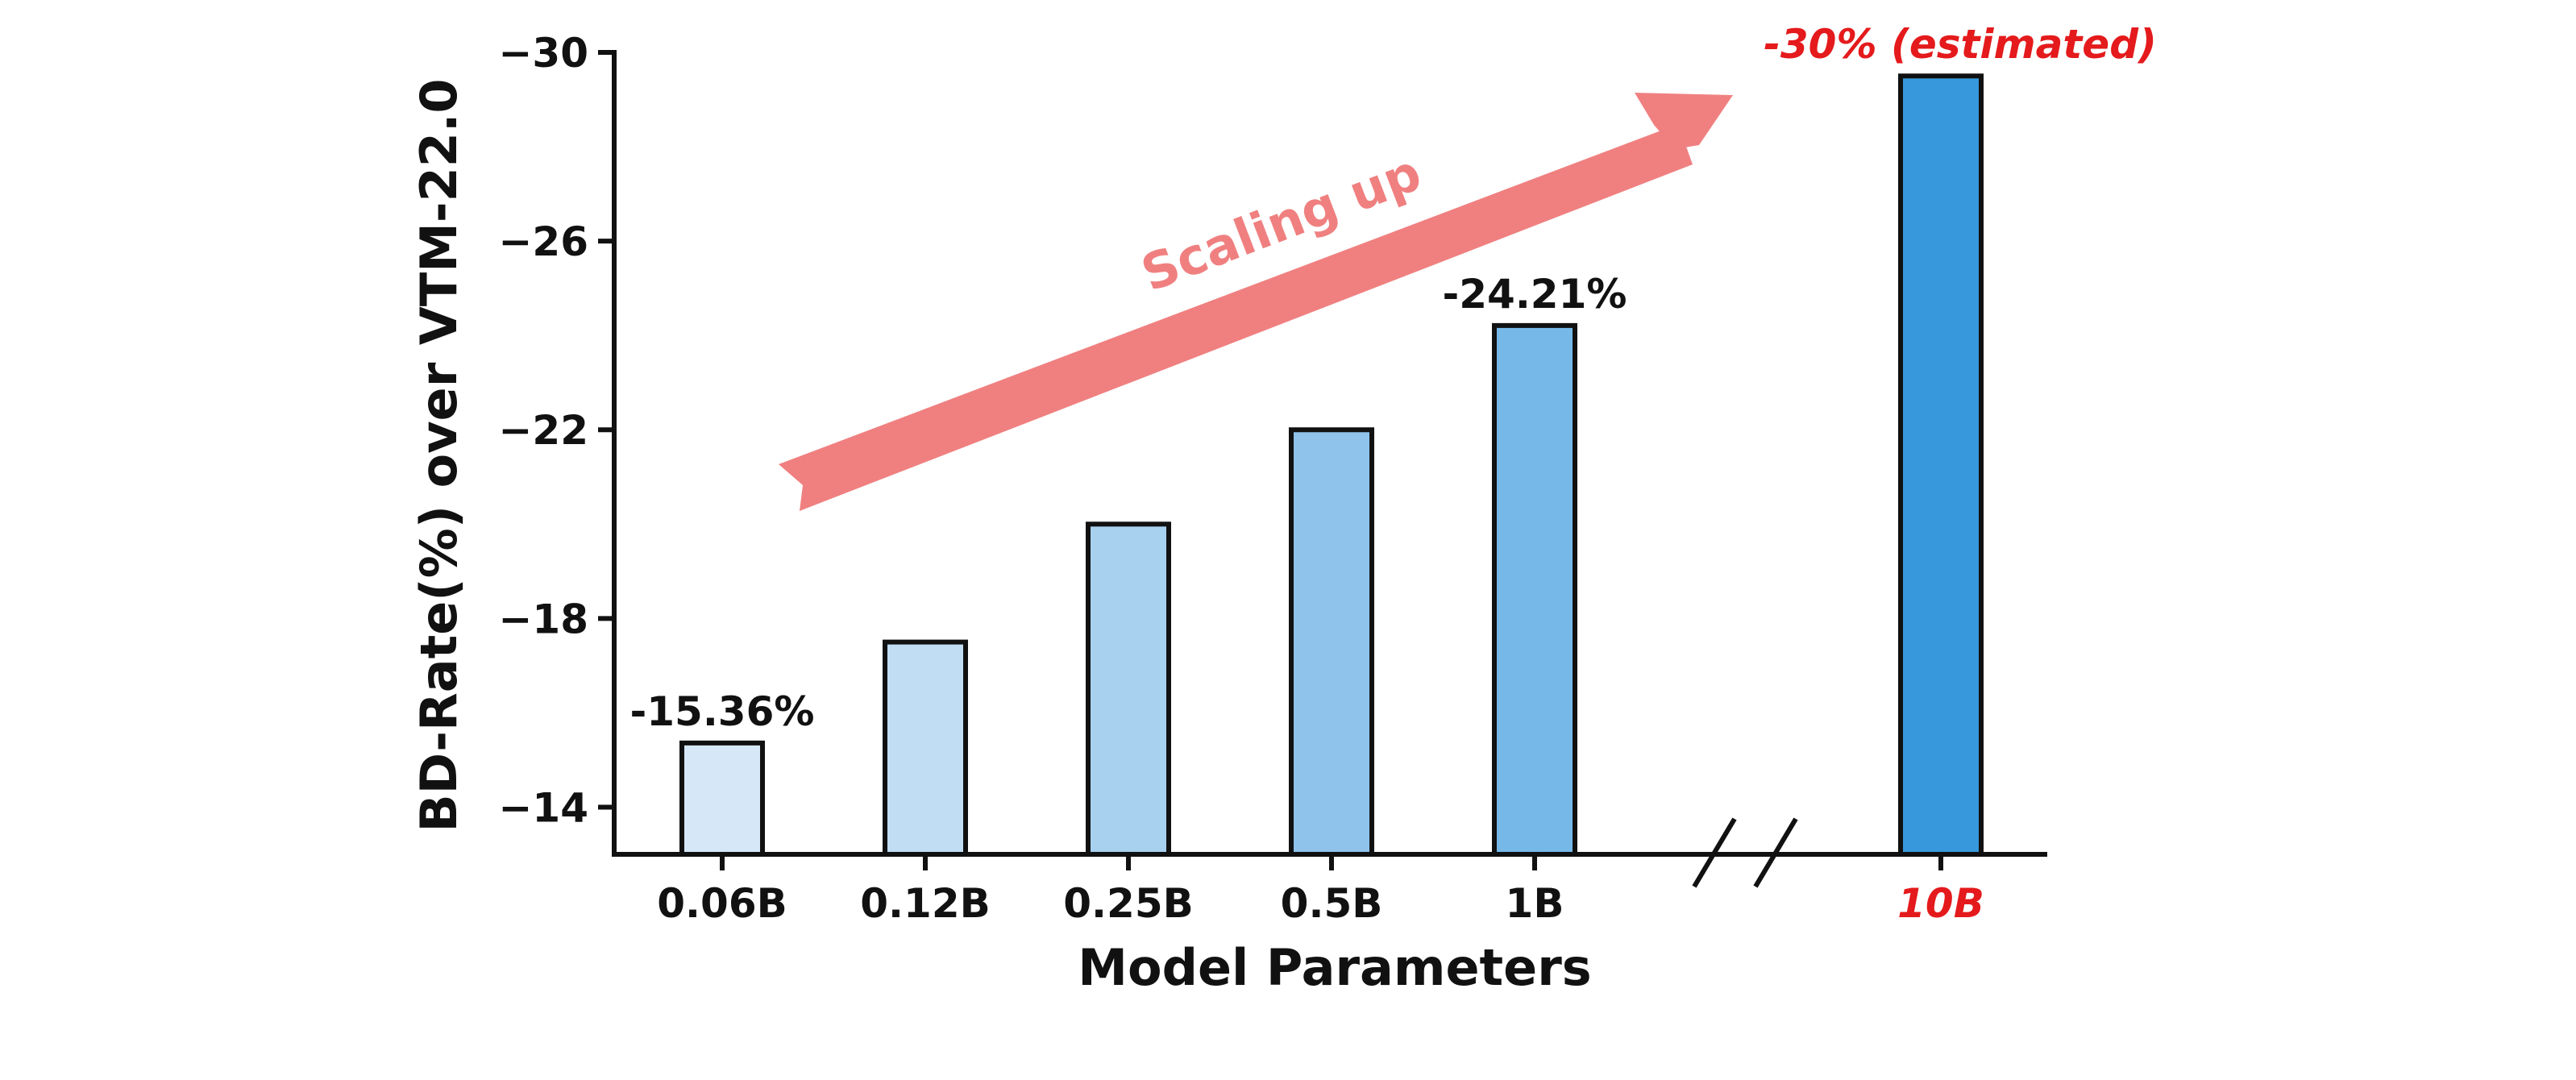  What do you see at coordinates (1960, 44) in the screenshot?
I see `estimated-value-label: -30% (estimated)` at bounding box center [1960, 44].